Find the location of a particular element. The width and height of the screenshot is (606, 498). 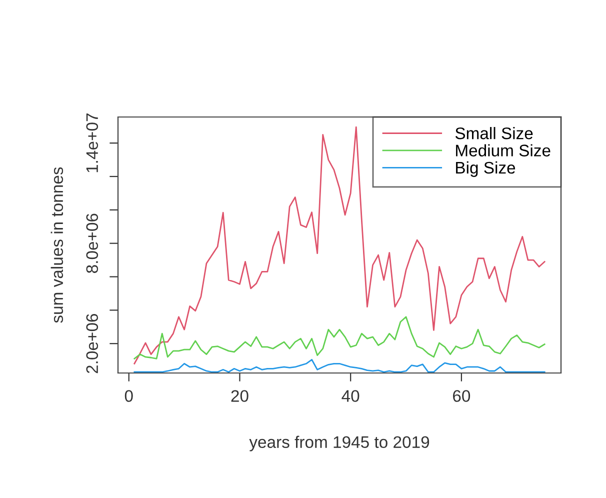

y-tick-label: 1.4e+07 is located at coordinates (92, 143).